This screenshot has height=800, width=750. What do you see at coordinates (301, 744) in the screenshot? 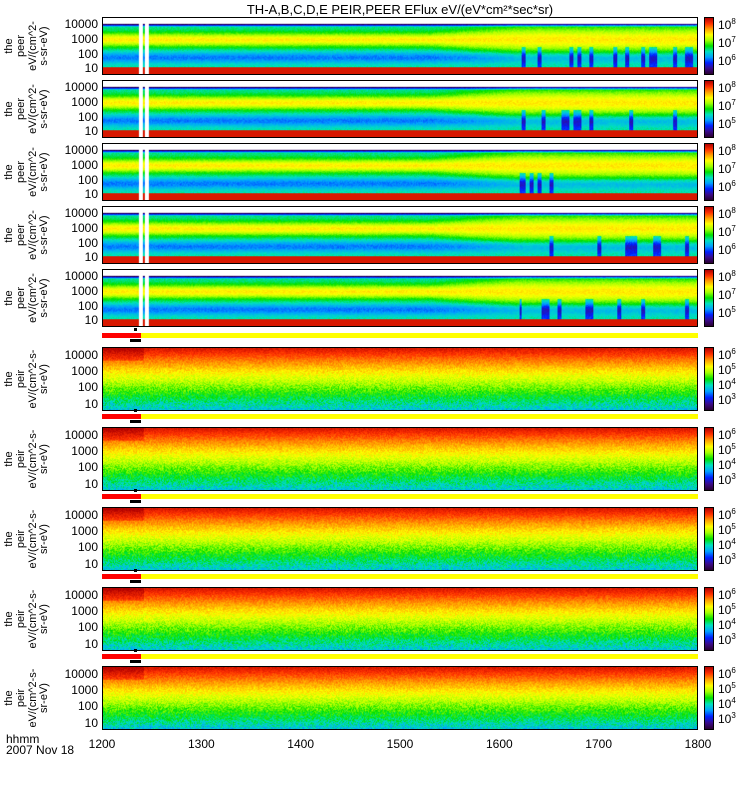
I see `x-tick-label: 1400` at bounding box center [301, 744].